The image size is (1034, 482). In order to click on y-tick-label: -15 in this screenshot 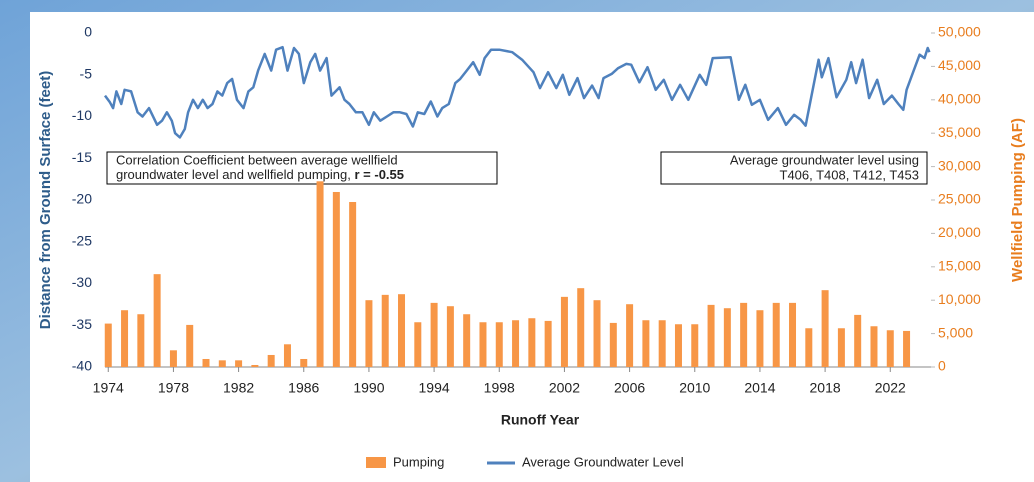, I will do `click(82, 157)`.